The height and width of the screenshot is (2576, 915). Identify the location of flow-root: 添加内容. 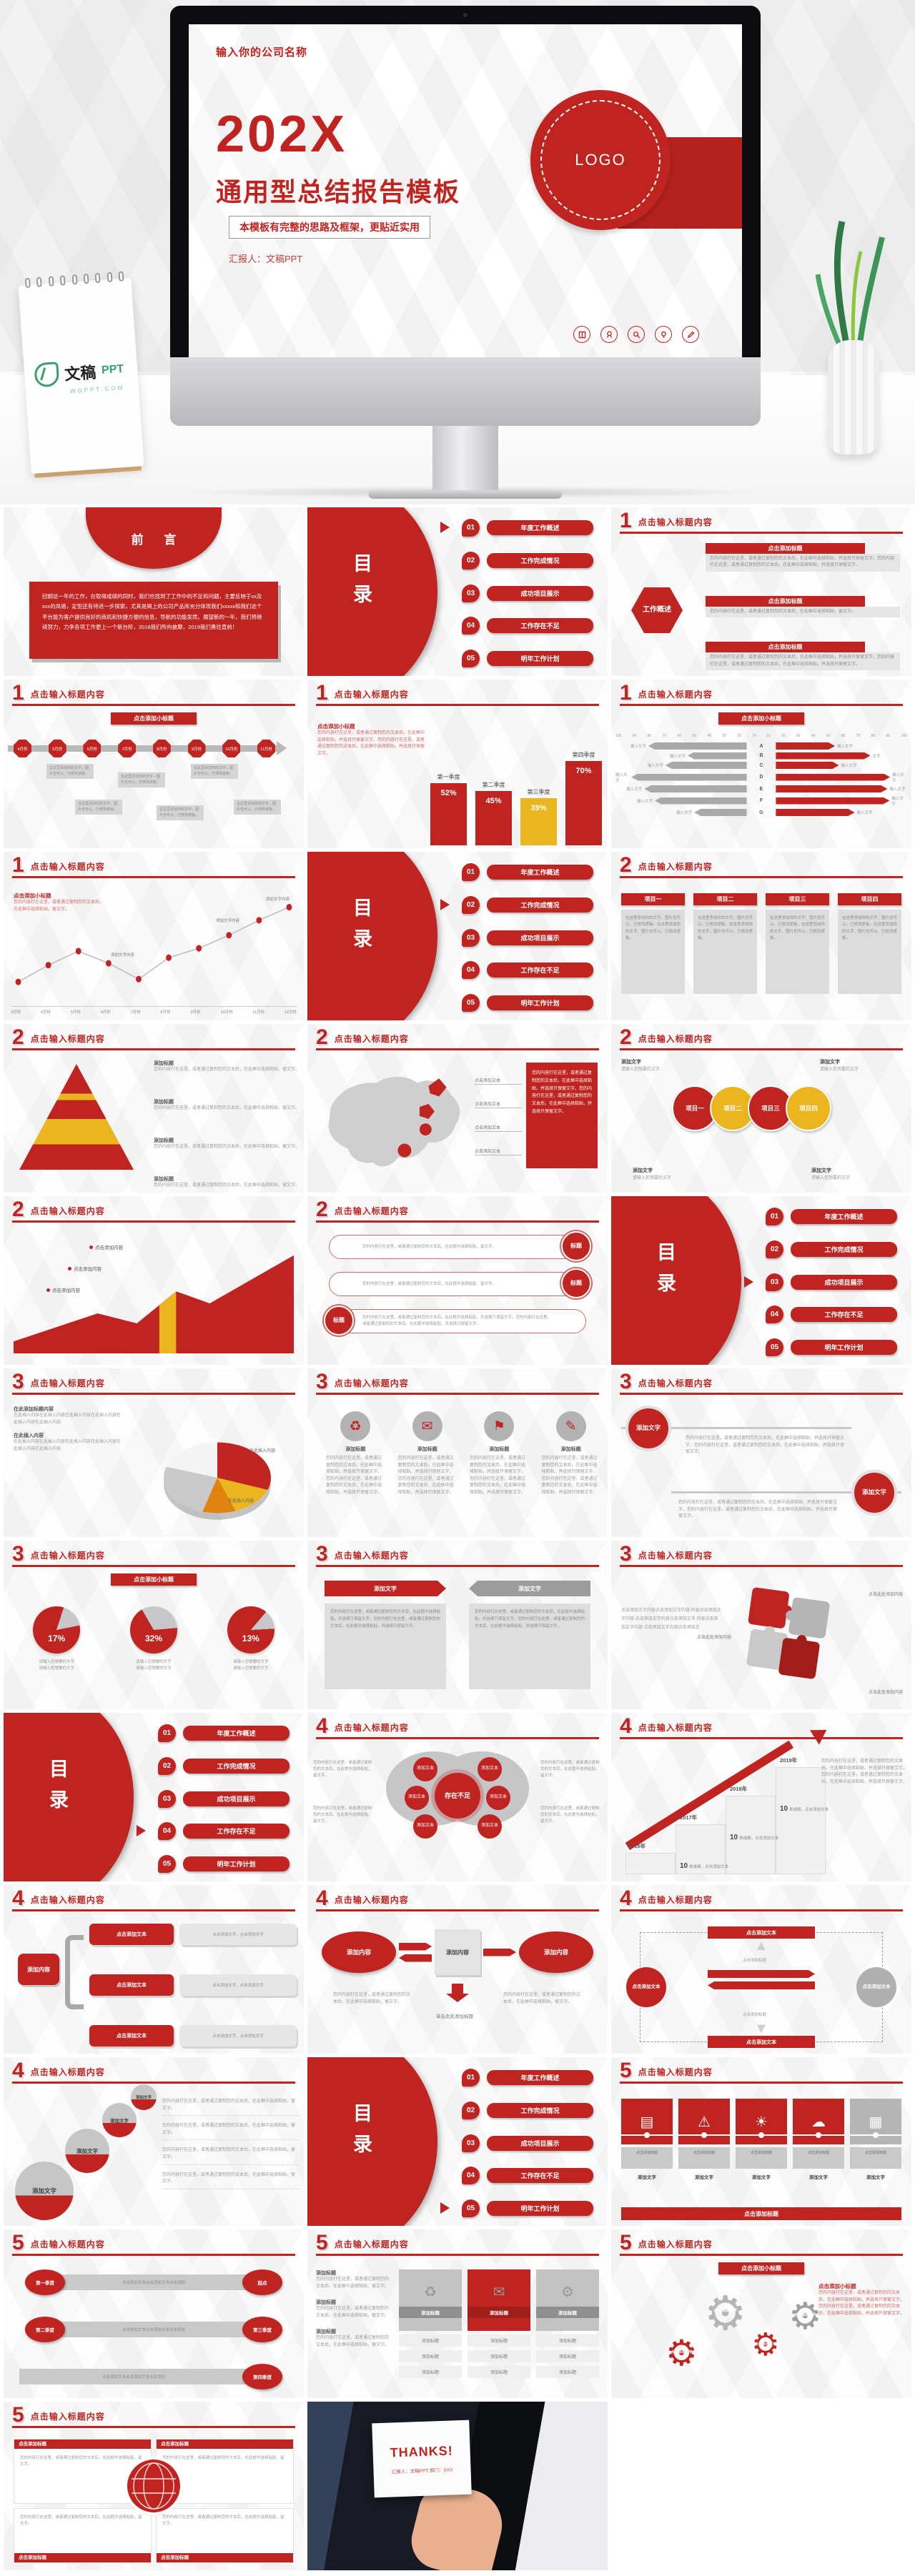
(38, 1969).